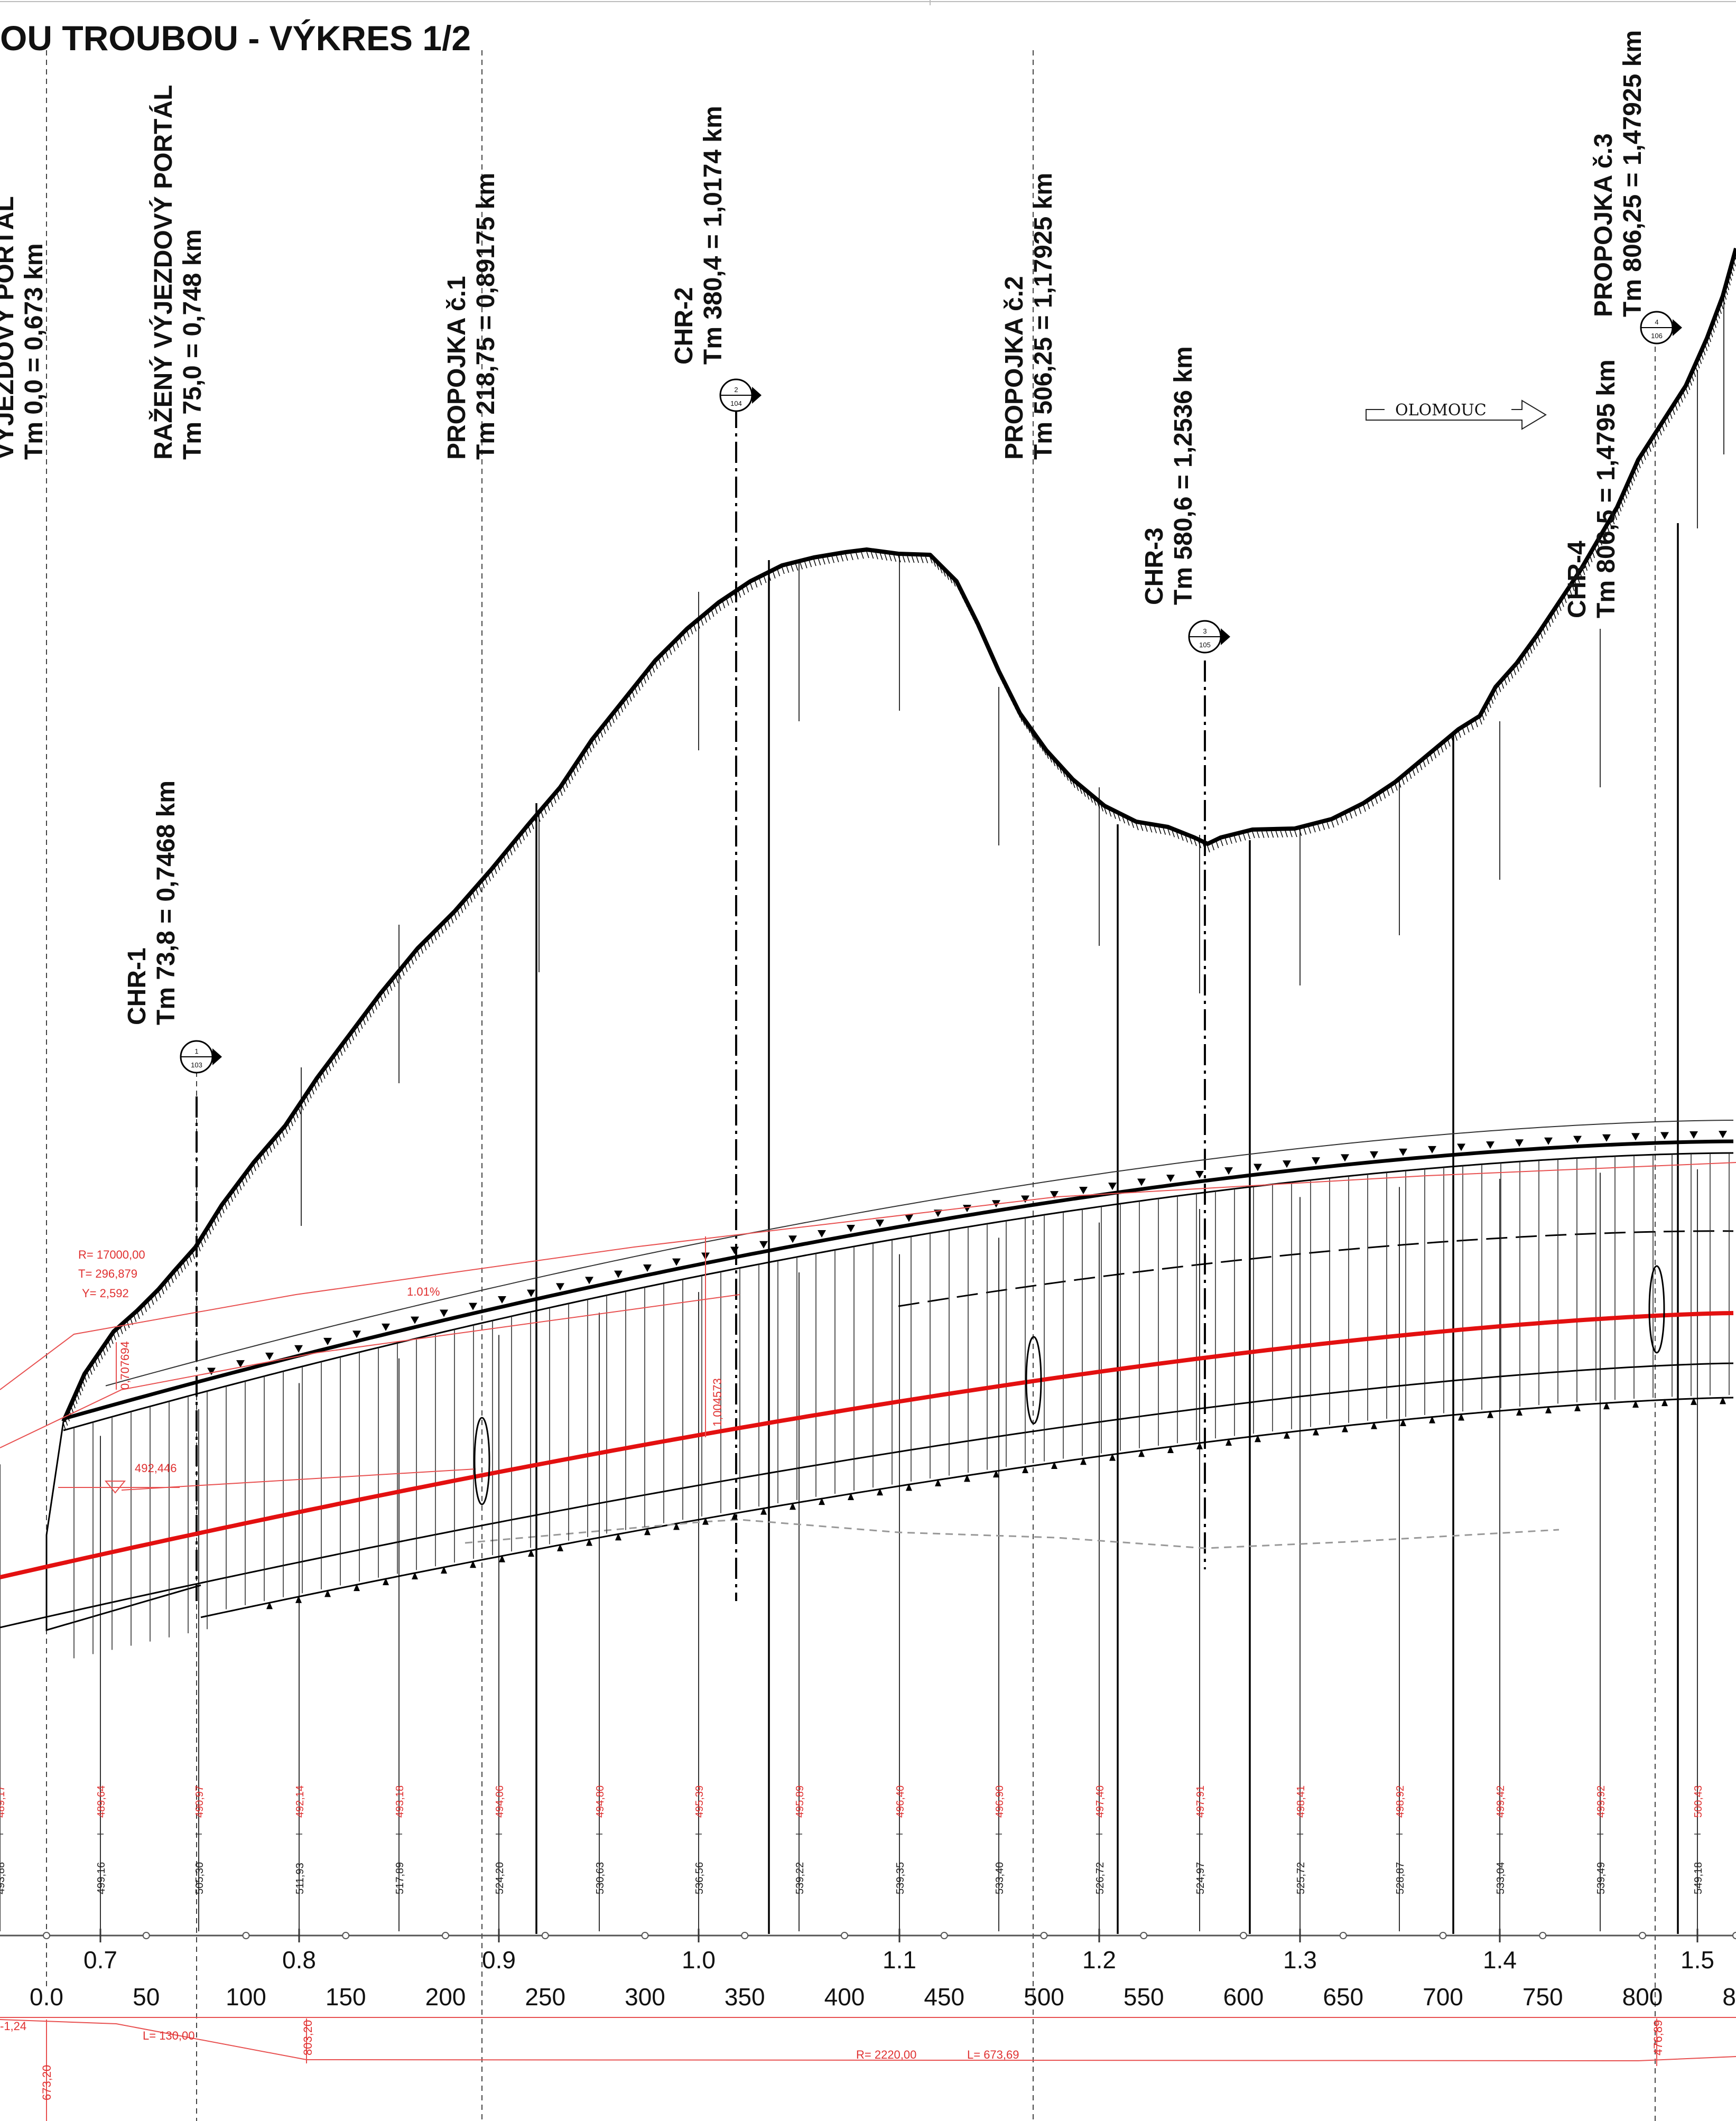 The image size is (1736, 2121). What do you see at coordinates (600, 1802) in the screenshot?
I see `elevation-red-value: 494,80` at bounding box center [600, 1802].